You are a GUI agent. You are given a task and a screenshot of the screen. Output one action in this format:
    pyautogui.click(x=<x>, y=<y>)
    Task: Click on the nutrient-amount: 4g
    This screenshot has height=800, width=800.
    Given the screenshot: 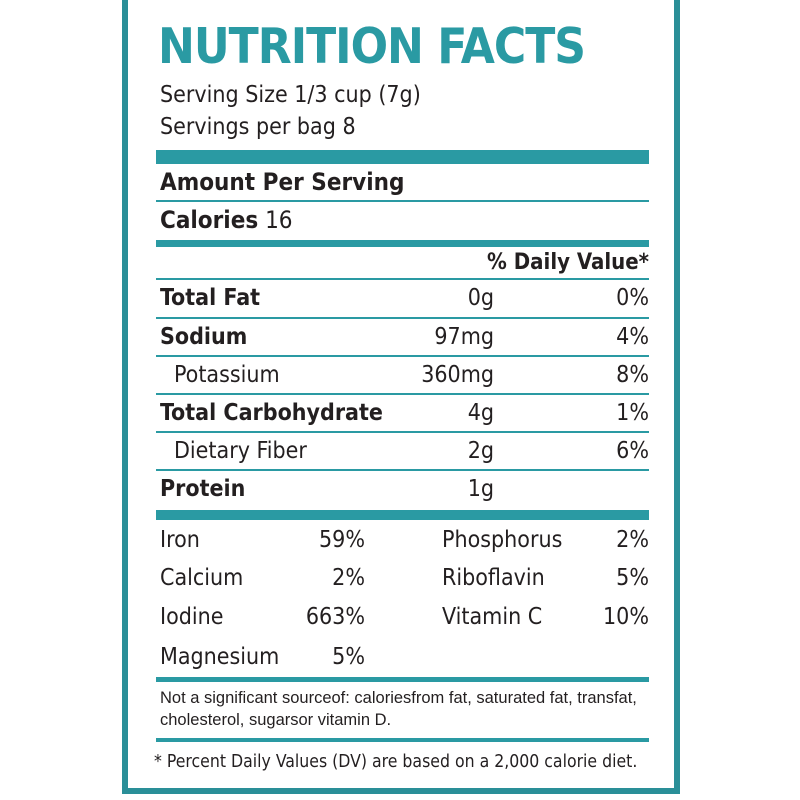 What is the action you would take?
    pyautogui.click(x=480, y=413)
    